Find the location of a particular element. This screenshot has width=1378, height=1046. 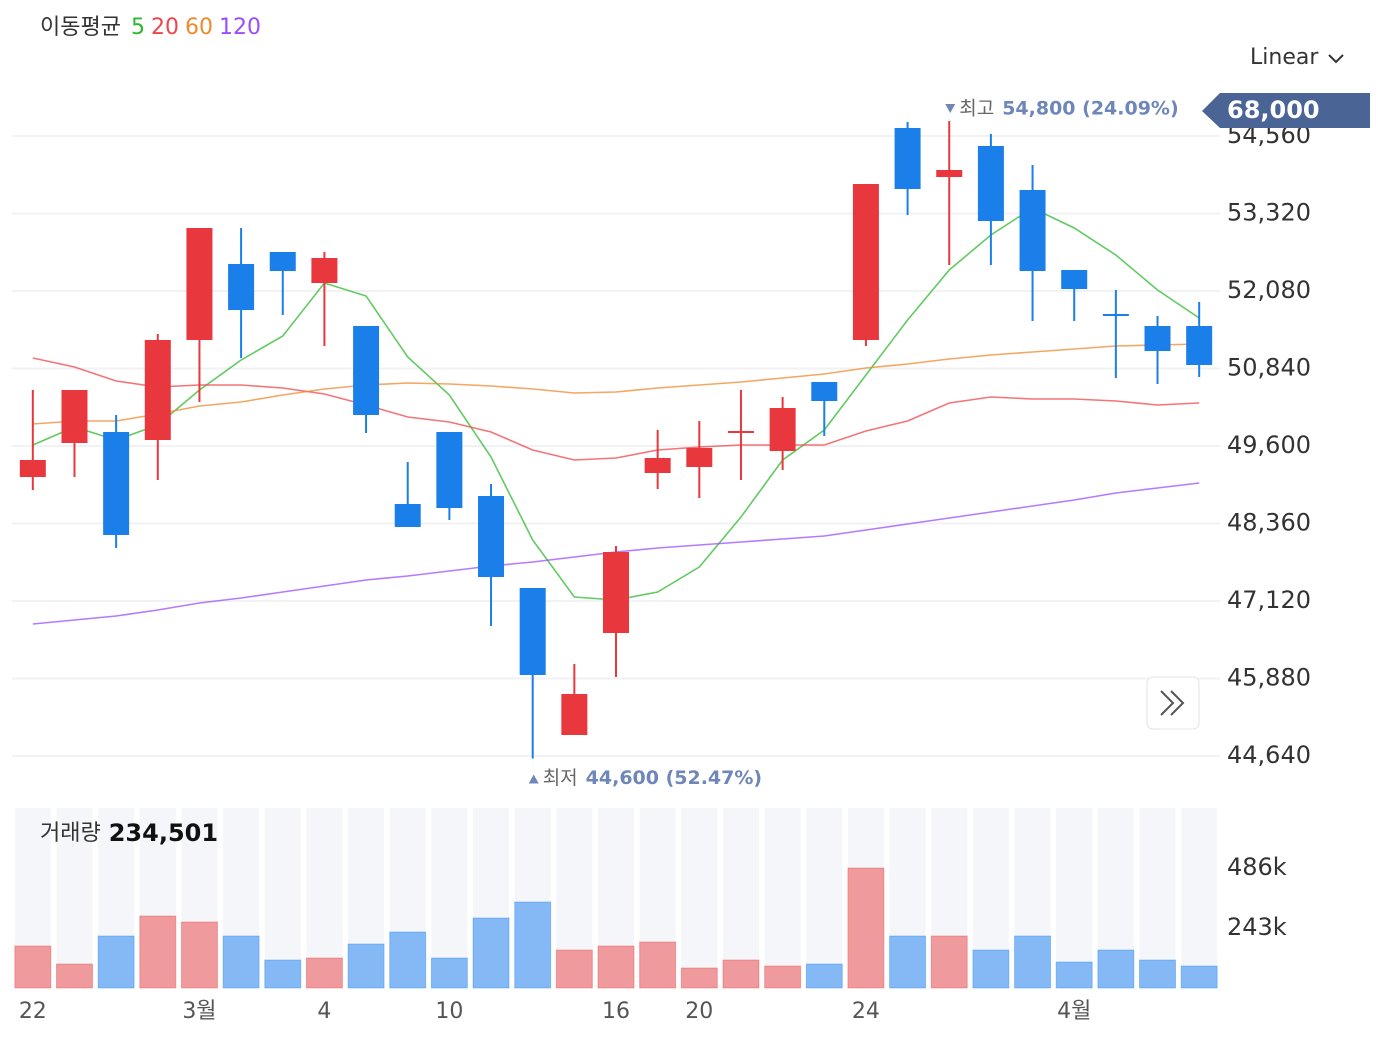

y-tick-label: 44,640 is located at coordinates (1269, 755).